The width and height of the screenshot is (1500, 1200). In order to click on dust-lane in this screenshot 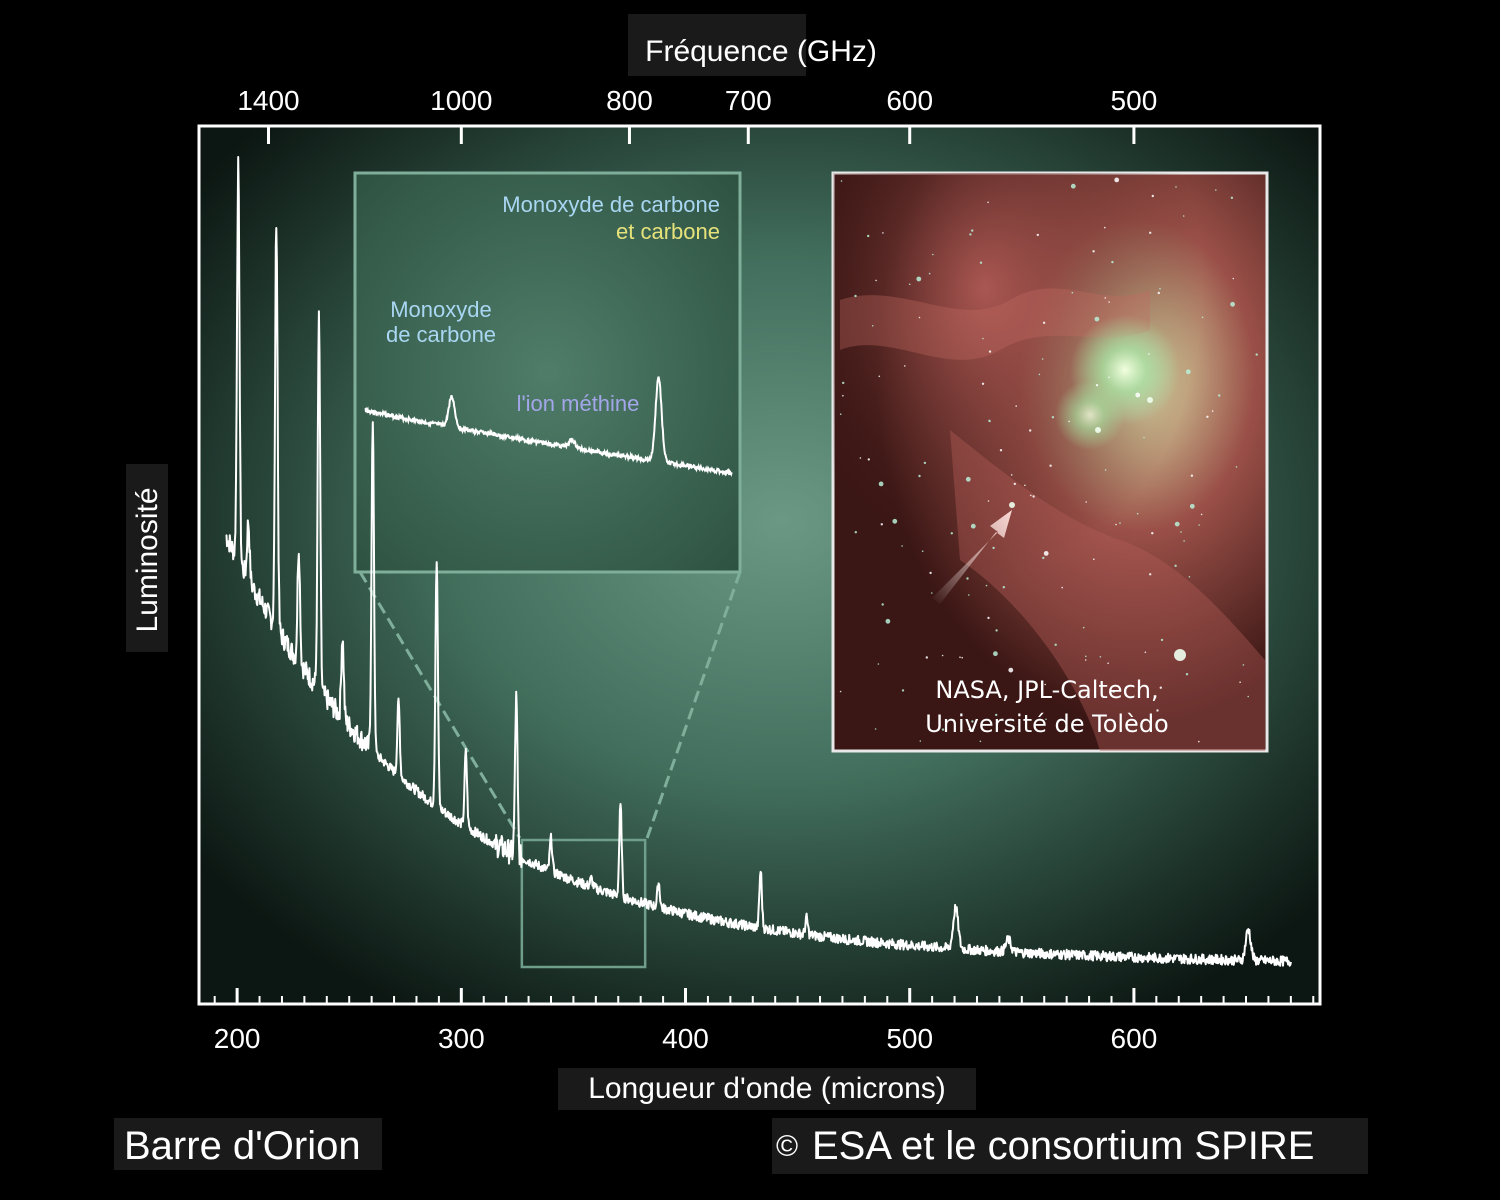, I will do `click(995, 324)`.